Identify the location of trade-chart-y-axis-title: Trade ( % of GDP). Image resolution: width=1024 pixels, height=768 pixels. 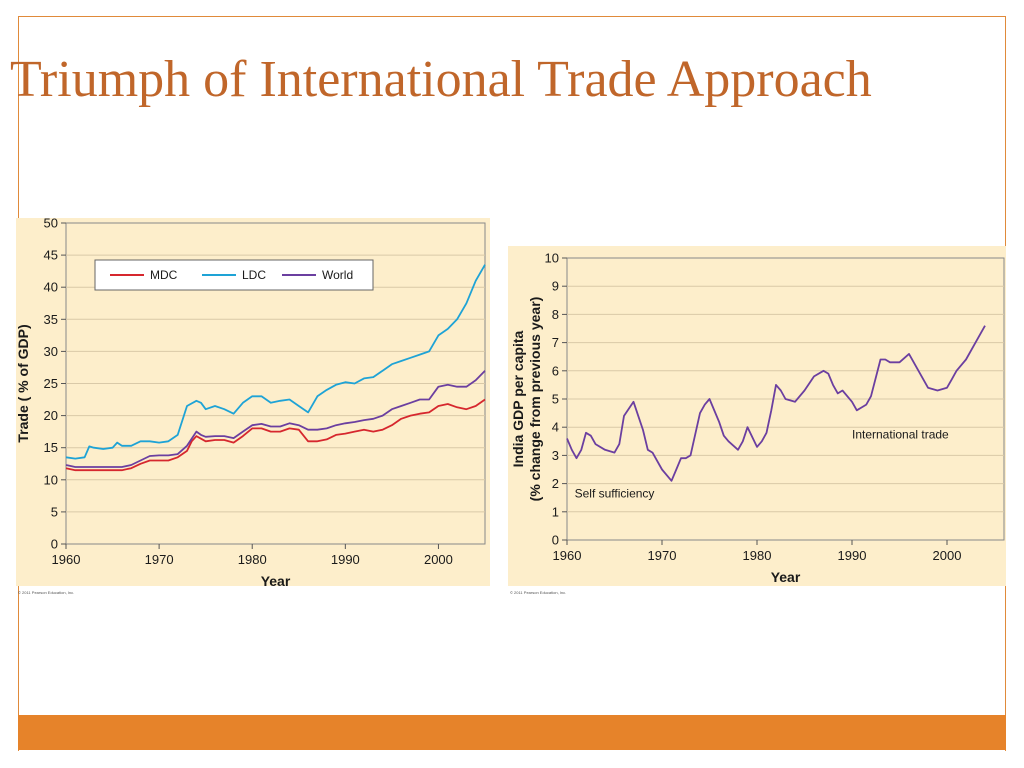
(23, 383).